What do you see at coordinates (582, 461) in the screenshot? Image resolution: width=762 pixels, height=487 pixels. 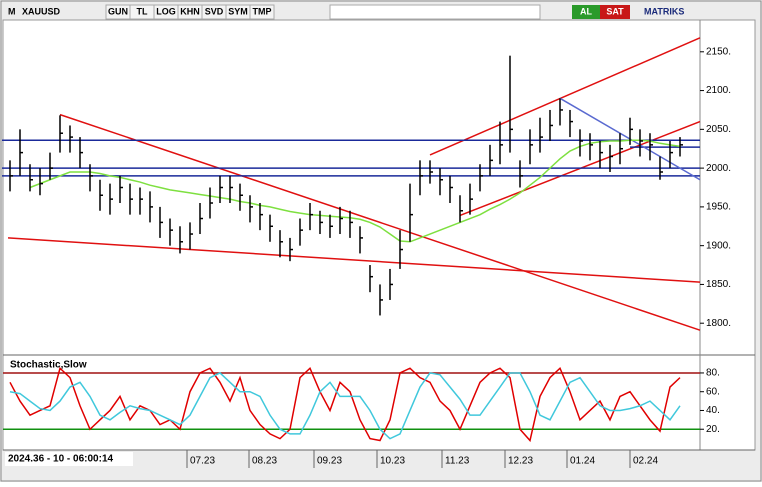 I see `x-tick-label: 01.24` at bounding box center [582, 461].